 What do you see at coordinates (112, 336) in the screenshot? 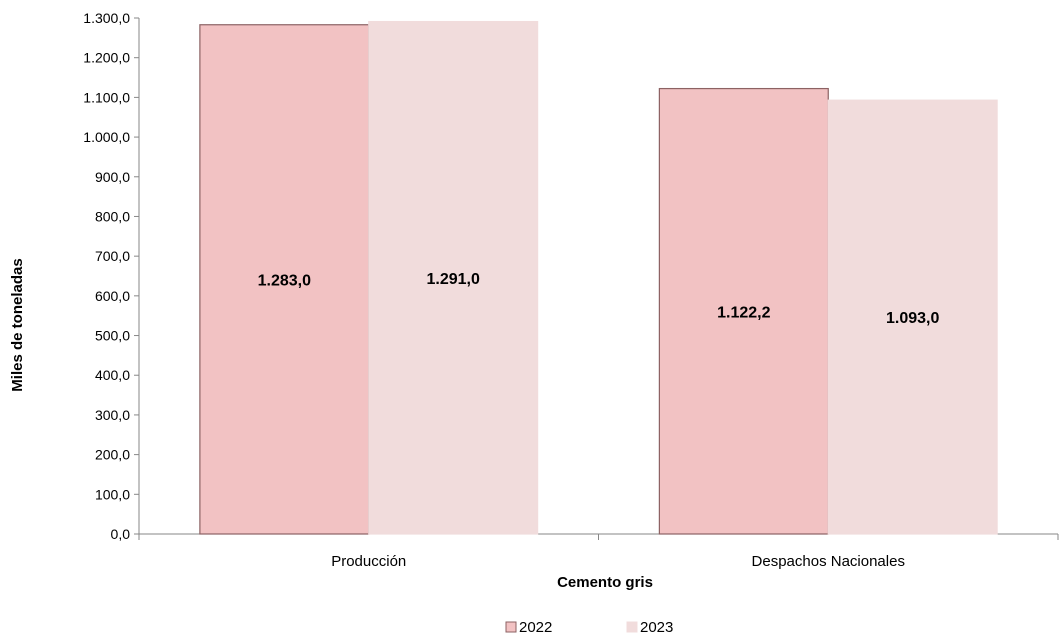
I see `y-tick-label: 500,0` at bounding box center [112, 336].